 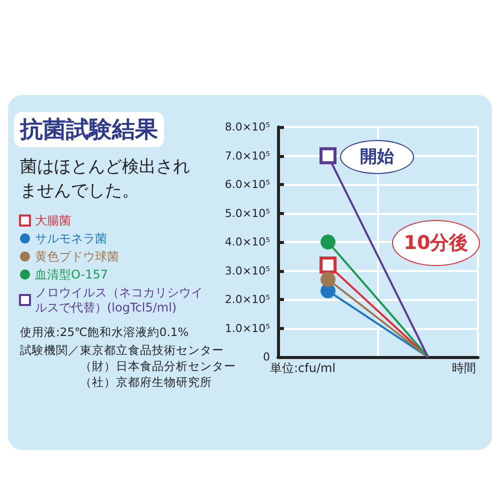 What do you see at coordinates (89, 129) in the screenshot?
I see `text: 抗菌試験結果` at bounding box center [89, 129].